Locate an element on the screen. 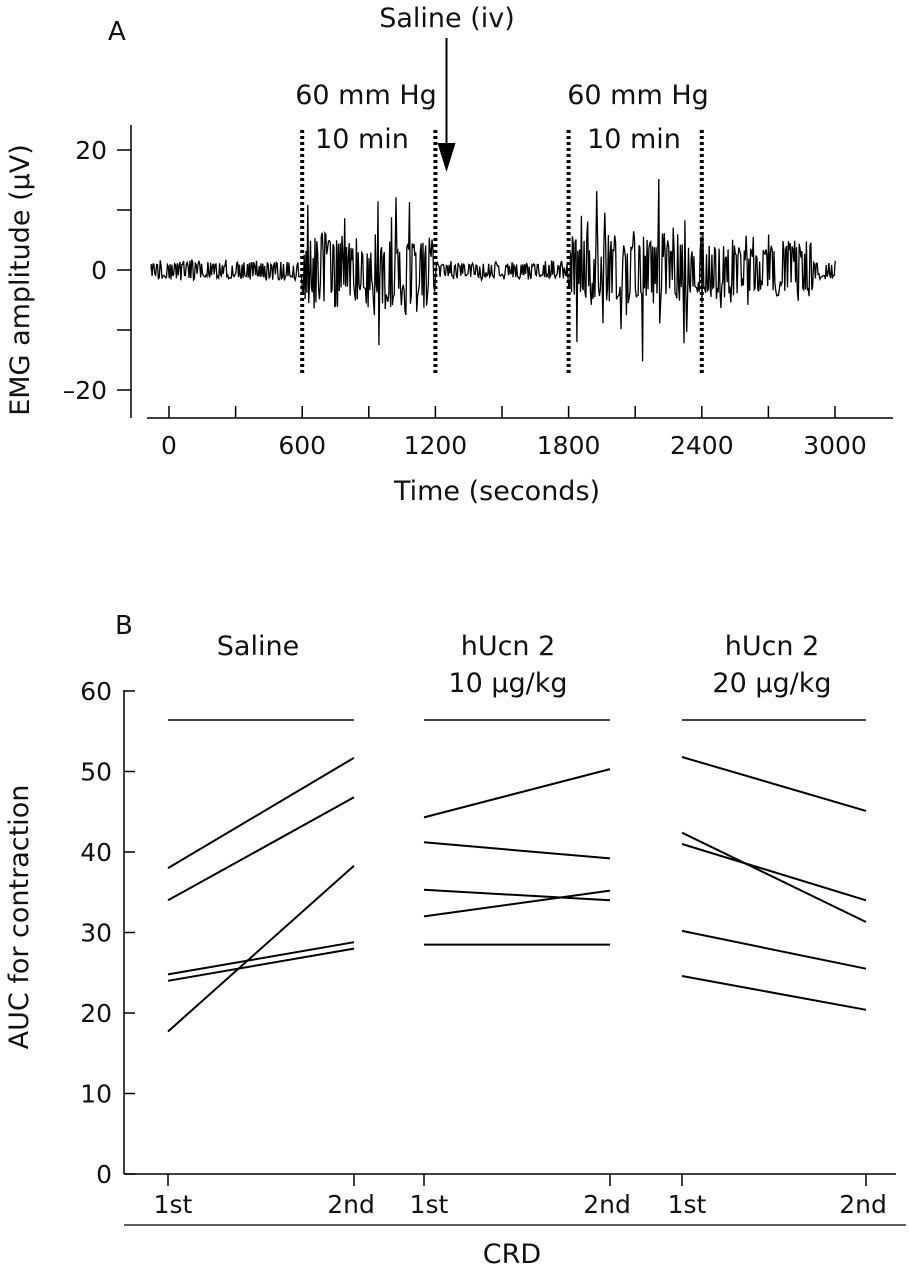  panel-b-y-tick-label: 0 is located at coordinates (104, 1174).